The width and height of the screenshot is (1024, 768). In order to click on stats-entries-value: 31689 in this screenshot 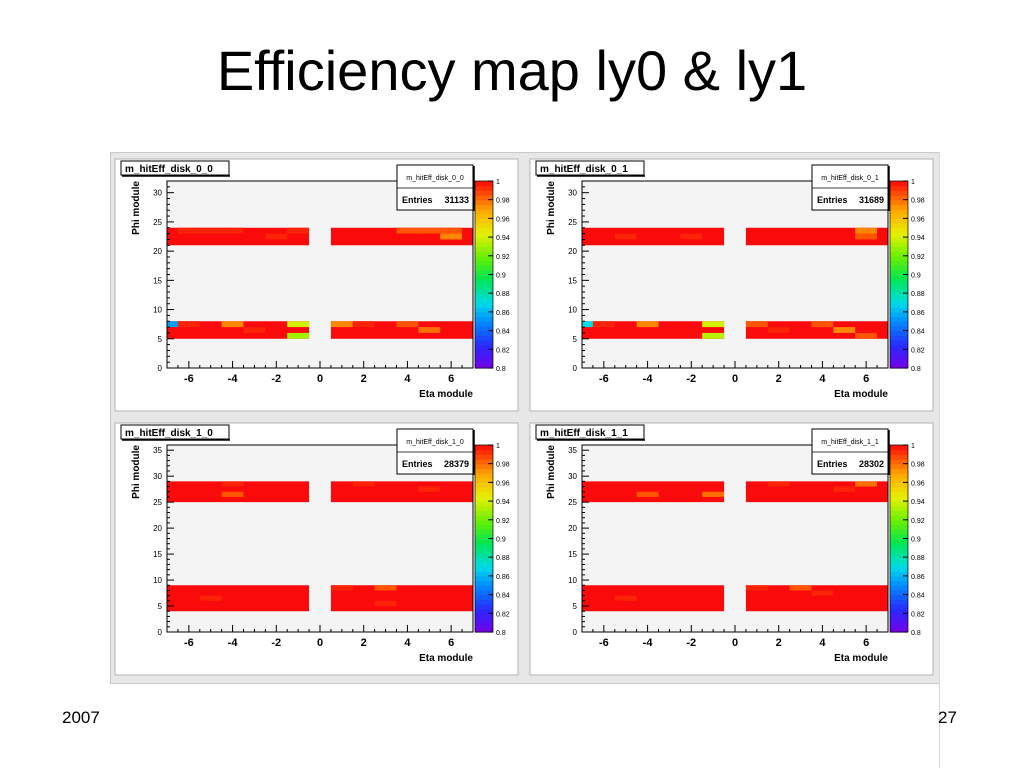, I will do `click(871, 200)`.